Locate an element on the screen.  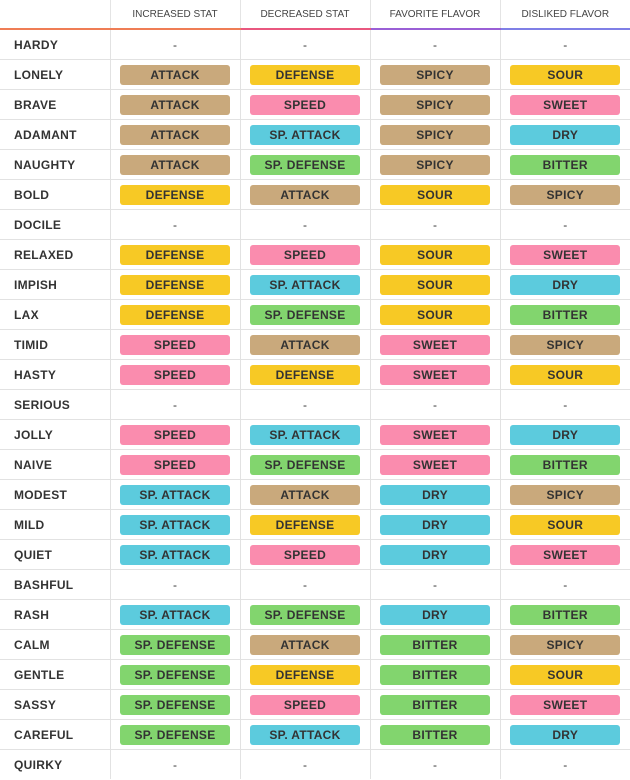
nature-name: JOLLY is located at coordinates (55, 434).